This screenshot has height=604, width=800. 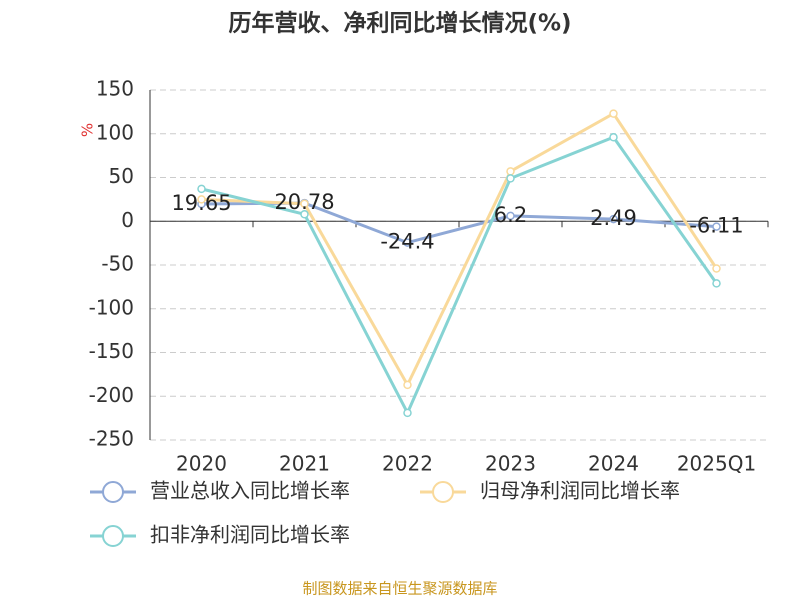 I want to click on legend-label: 营业总收入同比增长率, so click(x=250, y=491).